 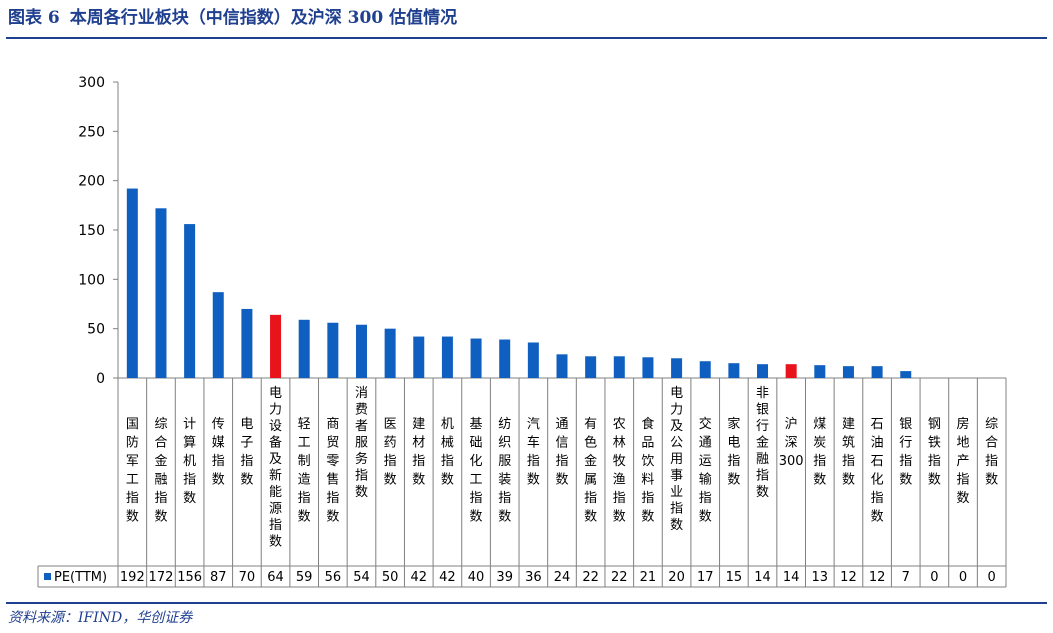 I want to click on category-label: 机械指数, so click(x=447, y=452).